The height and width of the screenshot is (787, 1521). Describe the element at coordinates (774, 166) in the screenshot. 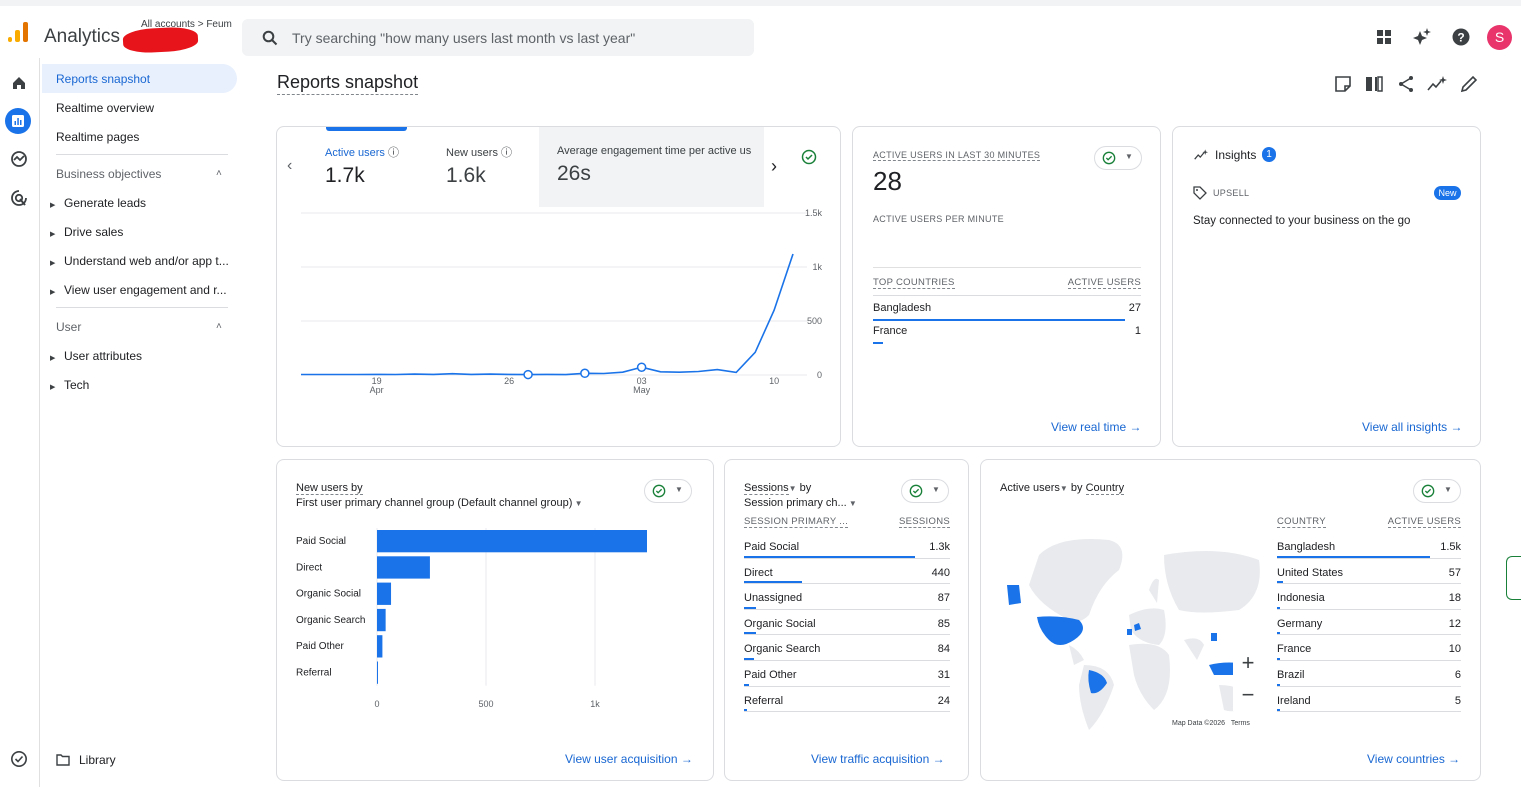

I see `chevron-right-icon: ›` at that location.